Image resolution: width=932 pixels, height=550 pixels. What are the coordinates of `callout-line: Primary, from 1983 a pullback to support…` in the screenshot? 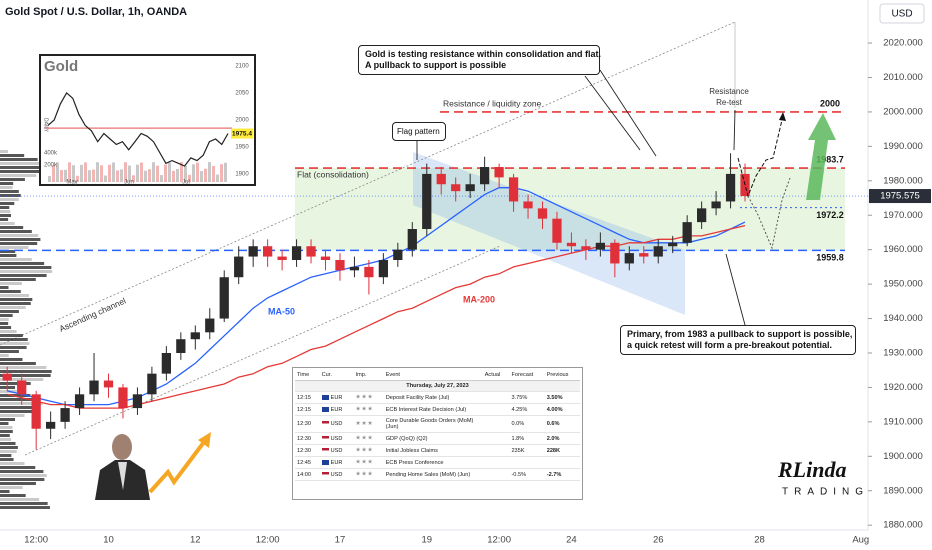 It's located at (740, 334).